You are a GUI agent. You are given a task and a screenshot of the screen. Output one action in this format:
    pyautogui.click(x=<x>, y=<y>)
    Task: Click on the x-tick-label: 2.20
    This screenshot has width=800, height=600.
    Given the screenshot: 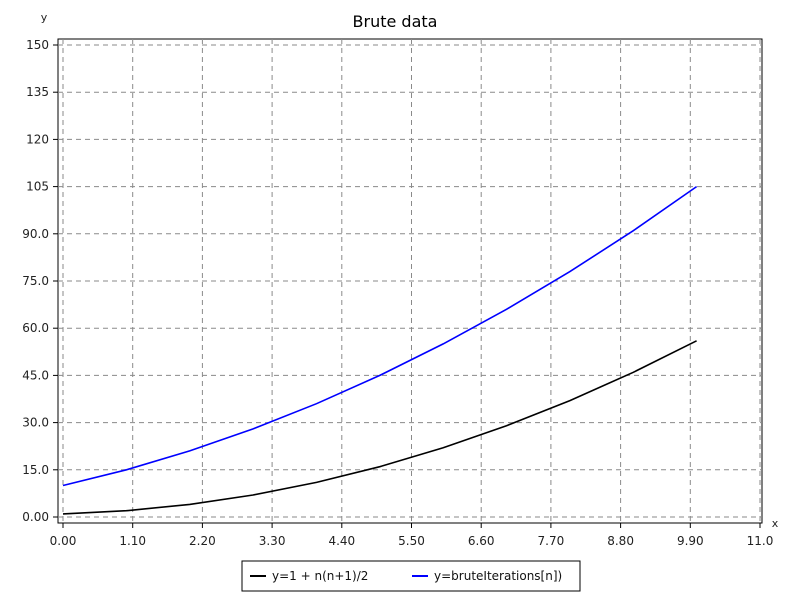 What is the action you would take?
    pyautogui.click(x=202, y=541)
    